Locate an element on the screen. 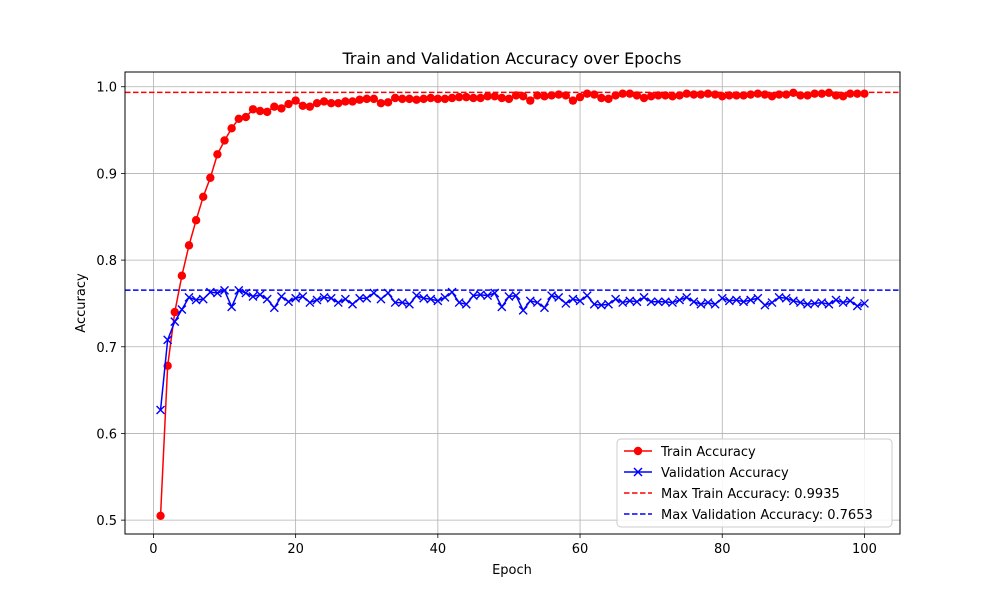 The height and width of the screenshot is (600, 1000). legend-validation-marker is located at coordinates (638, 472).